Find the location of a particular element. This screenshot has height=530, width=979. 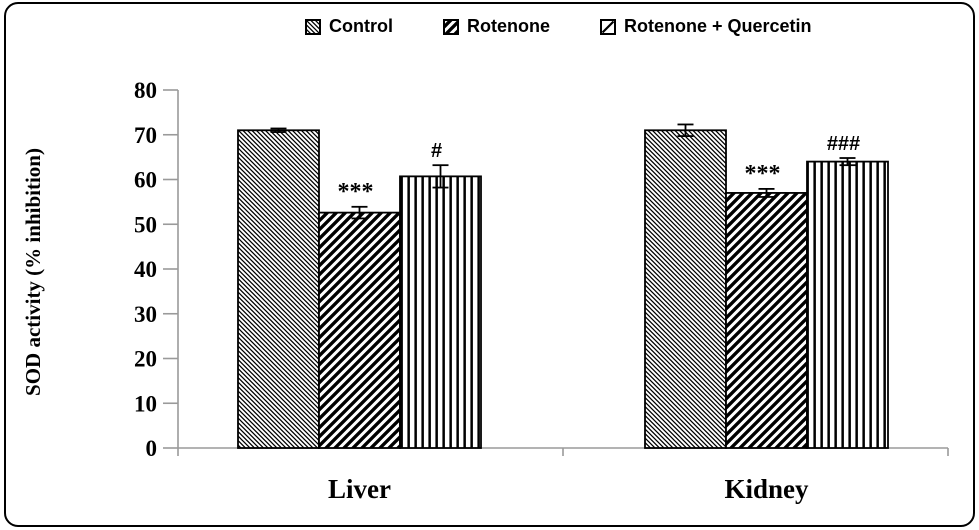

y-tick-label: 40 is located at coordinates (145, 269).